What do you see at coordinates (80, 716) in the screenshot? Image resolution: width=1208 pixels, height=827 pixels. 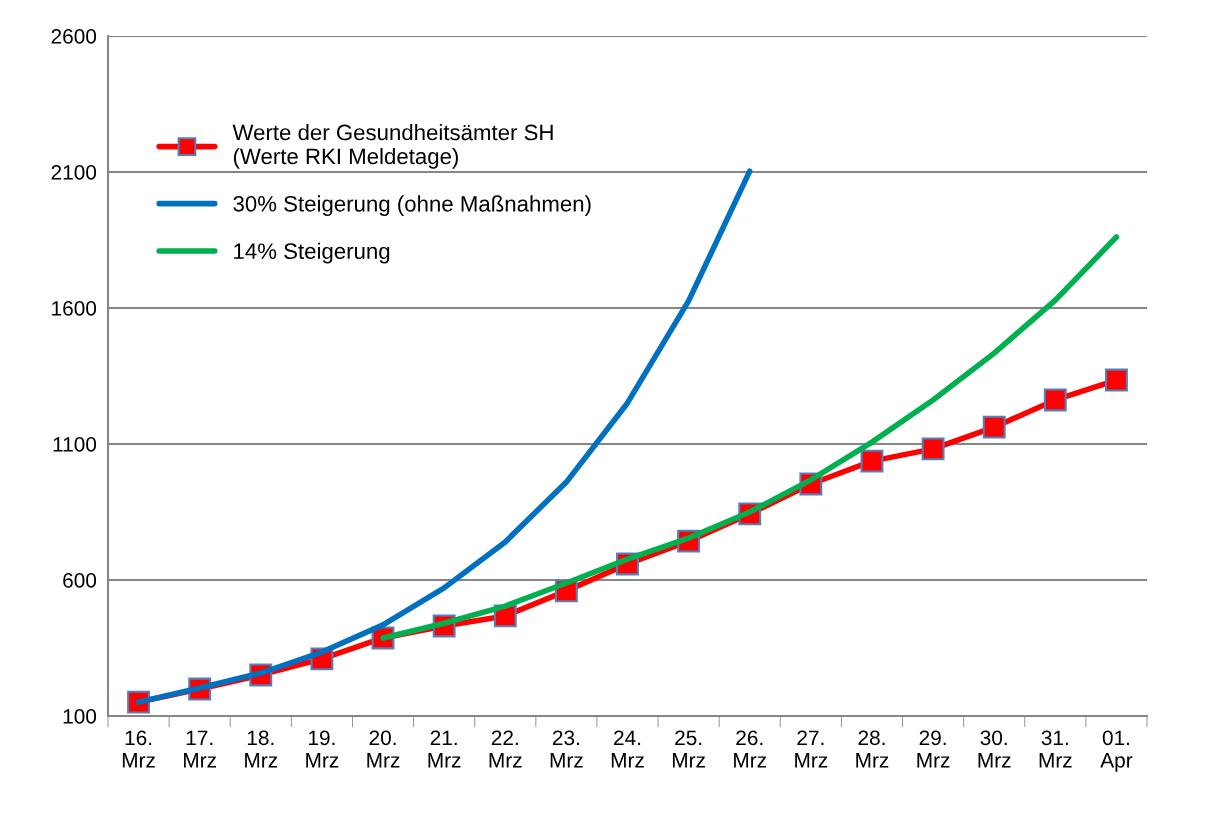 I see `y-tick-label: 100` at bounding box center [80, 716].